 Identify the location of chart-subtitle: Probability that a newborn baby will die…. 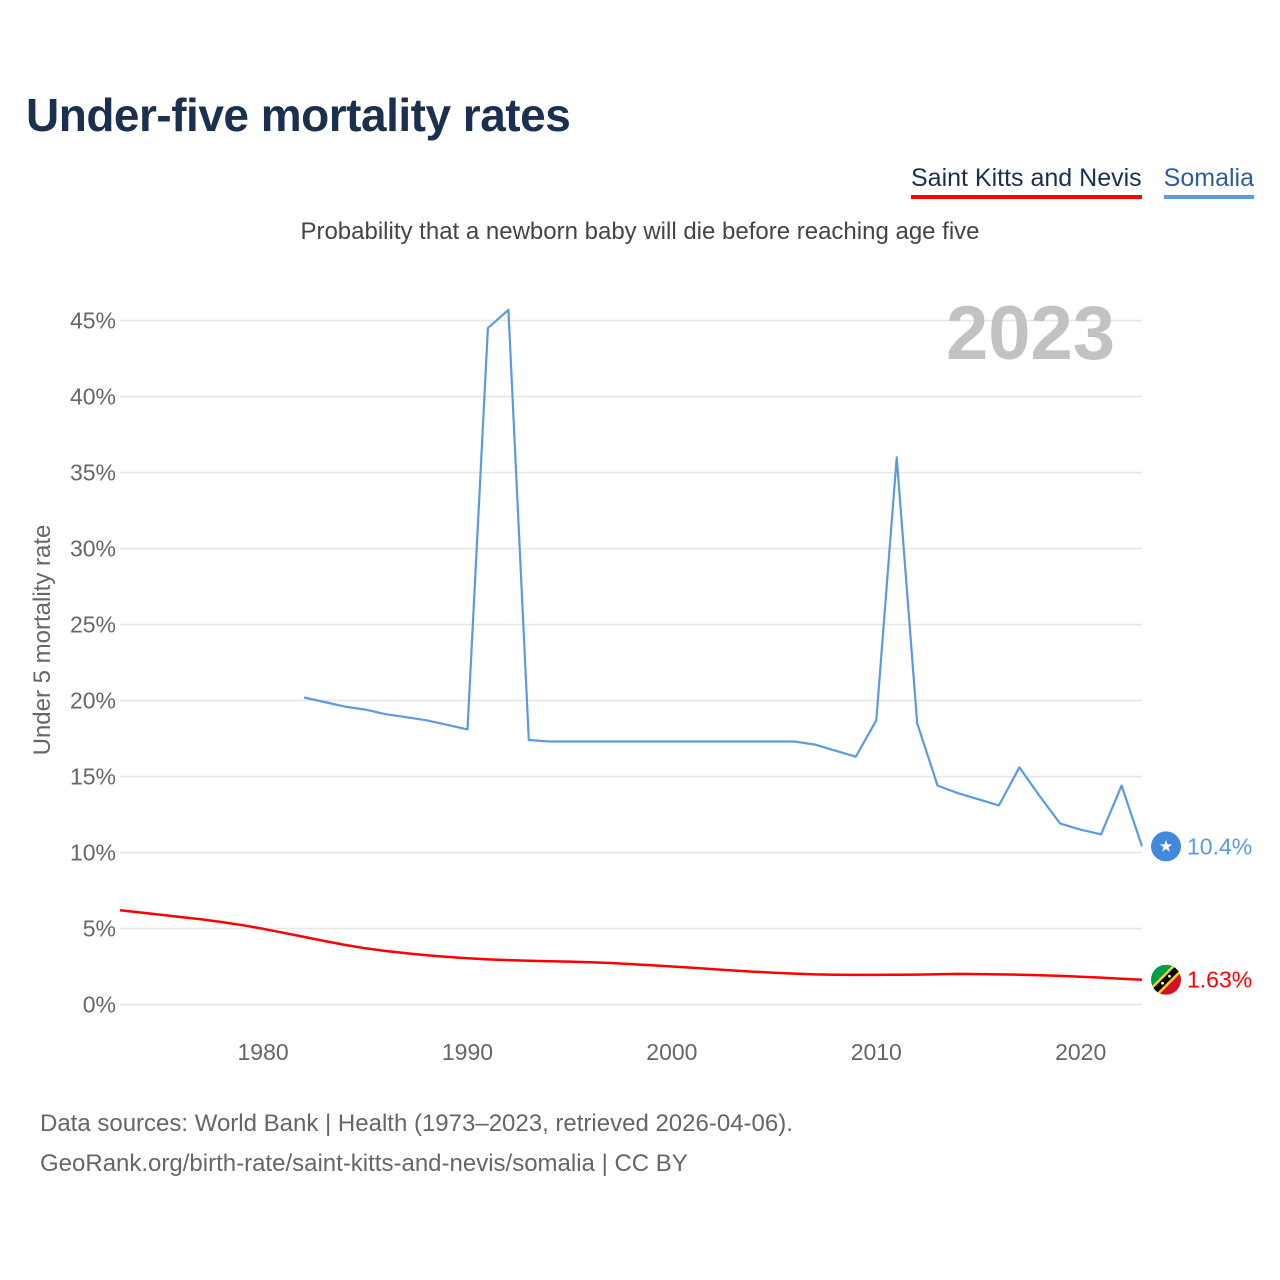
(640, 231).